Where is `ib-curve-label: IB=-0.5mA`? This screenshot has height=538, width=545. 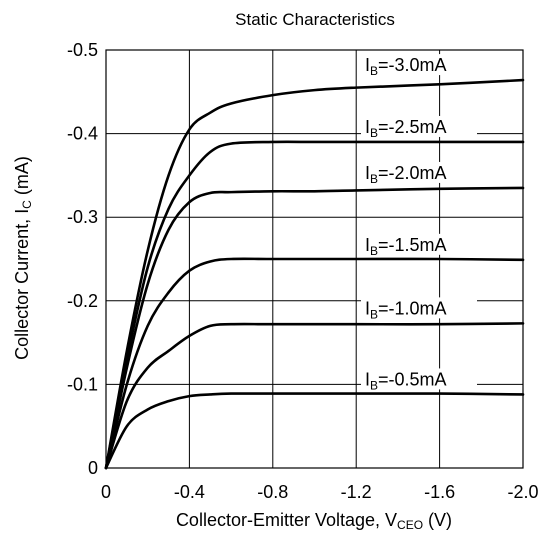 ib-curve-label: IB=-0.5mA is located at coordinates (419, 380).